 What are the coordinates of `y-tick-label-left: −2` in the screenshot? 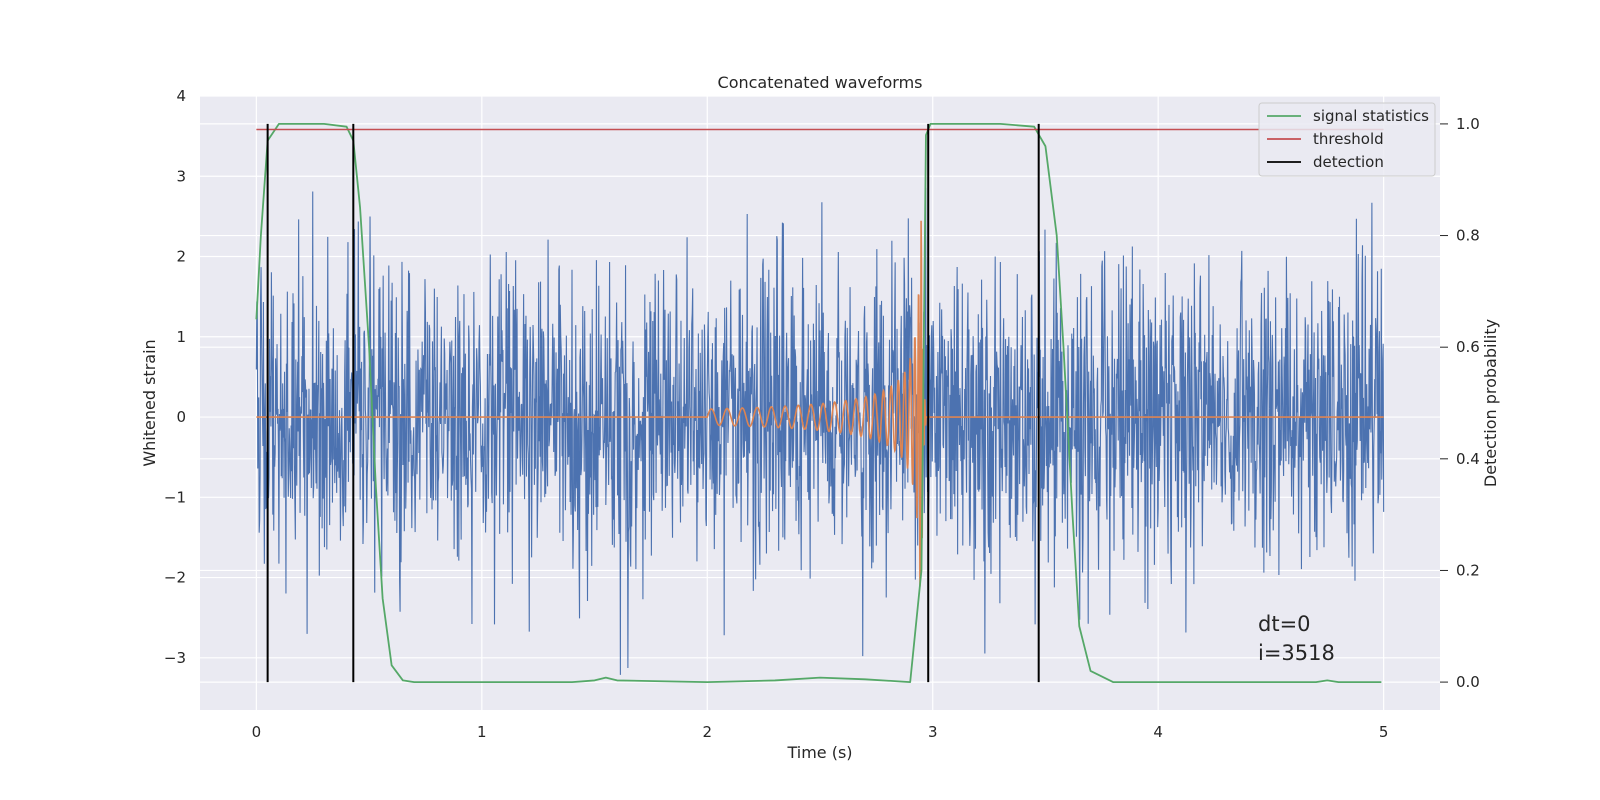 It's located at (175, 578).